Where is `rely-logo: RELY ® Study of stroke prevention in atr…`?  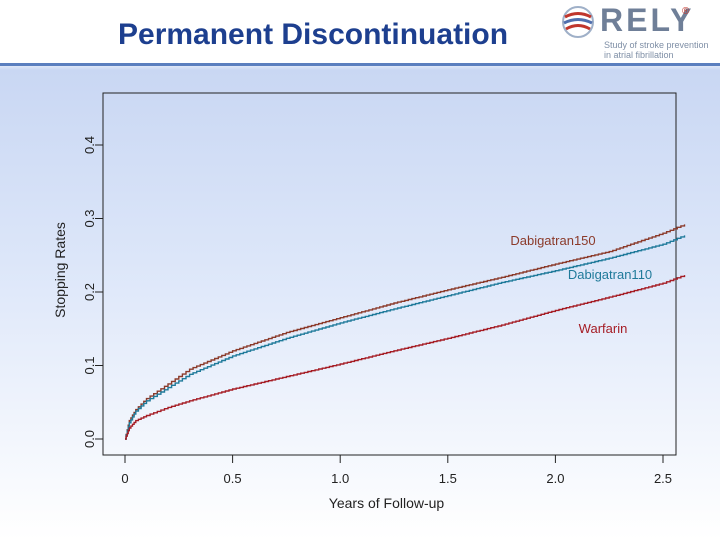 rely-logo: RELY ® Study of stroke prevention in atr… is located at coordinates (638, 32).